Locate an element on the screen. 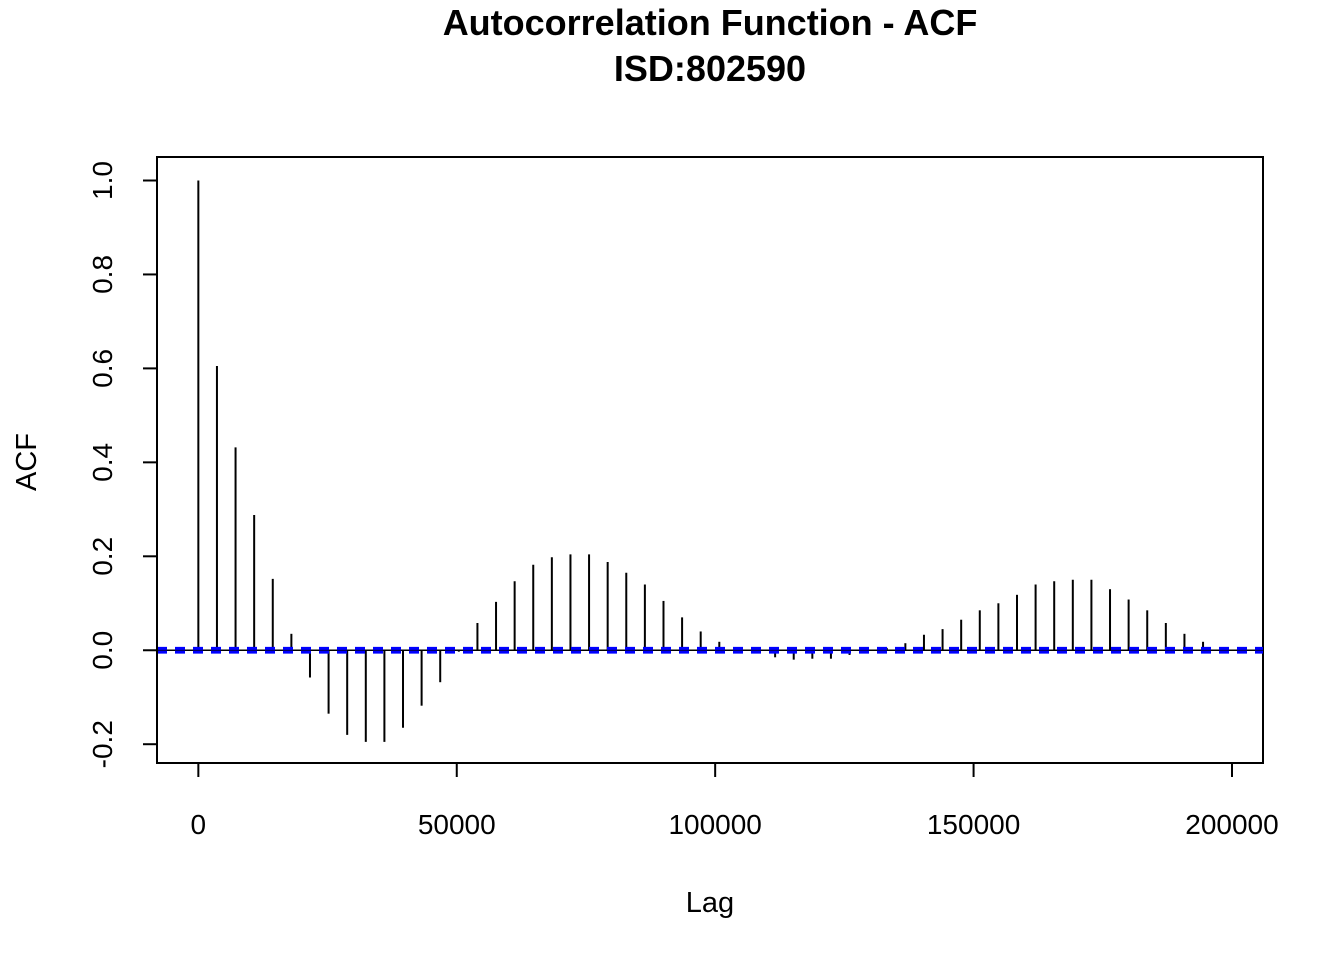 This screenshot has height=960, width=1344. y-tick-label: 0.4 is located at coordinates (102, 462).